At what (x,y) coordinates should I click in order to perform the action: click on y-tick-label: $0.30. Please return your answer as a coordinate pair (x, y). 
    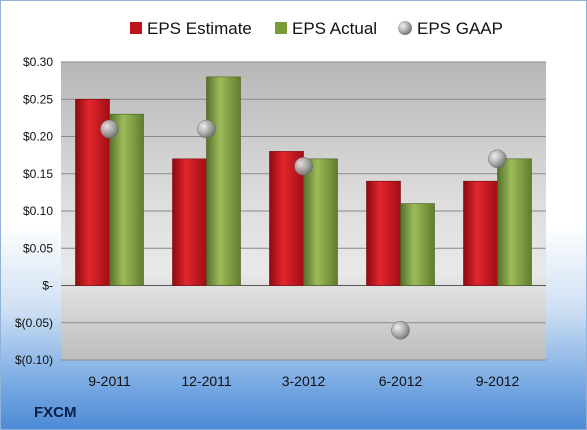
    Looking at the image, I should click on (38, 62).